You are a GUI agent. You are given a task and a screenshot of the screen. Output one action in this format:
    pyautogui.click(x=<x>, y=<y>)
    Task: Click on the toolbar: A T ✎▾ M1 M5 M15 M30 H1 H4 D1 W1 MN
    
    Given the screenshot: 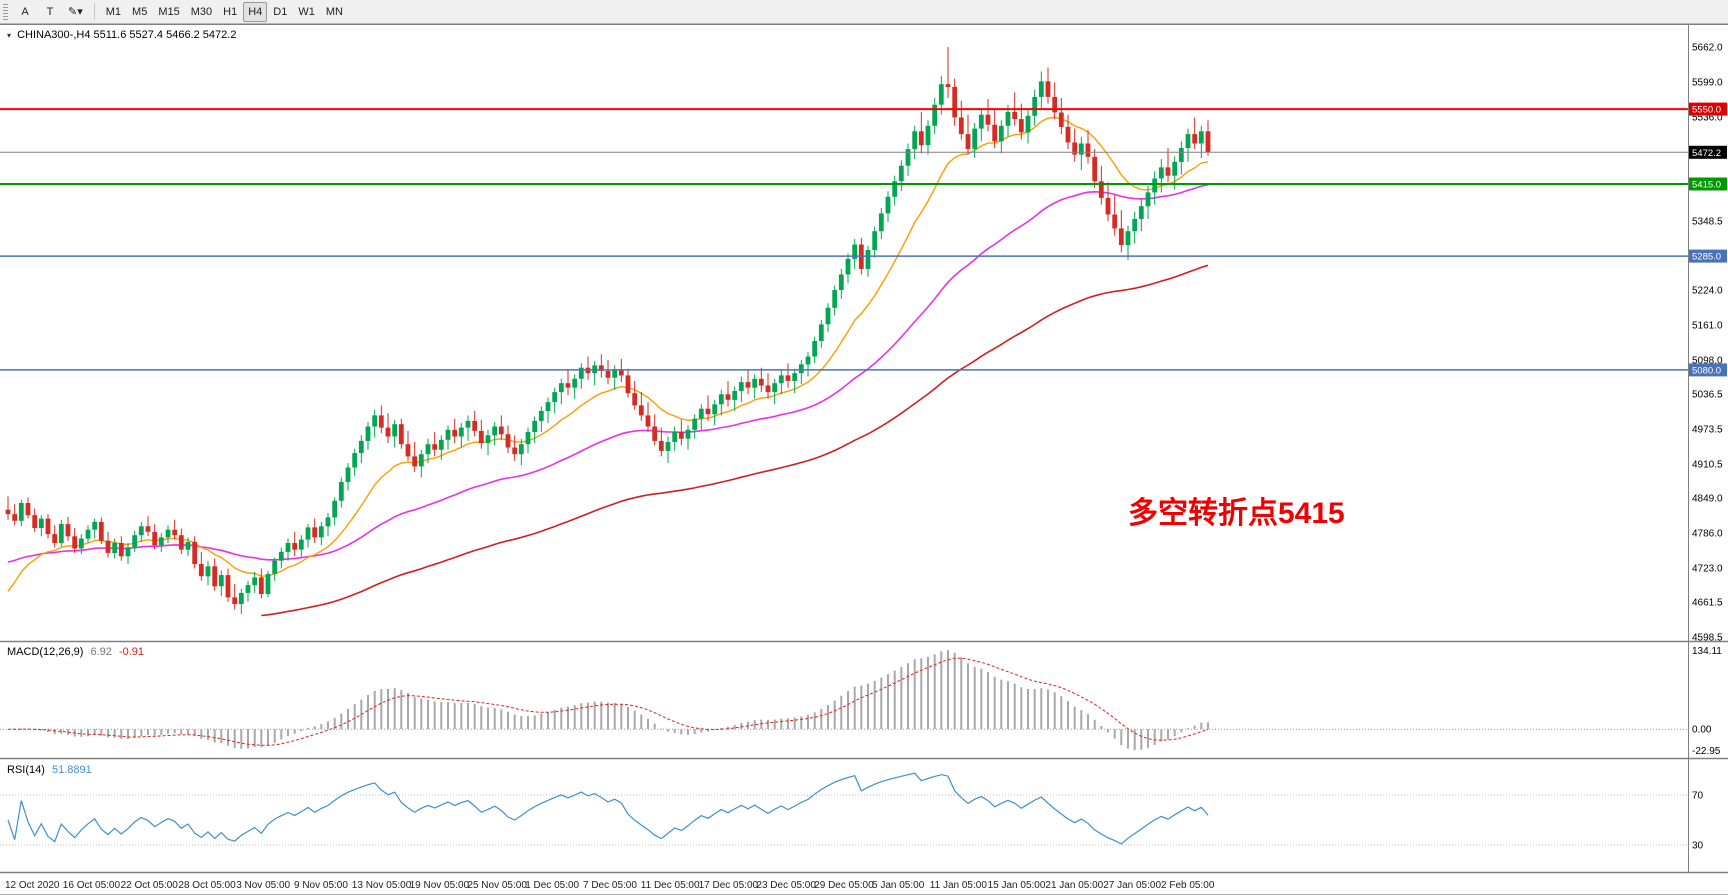 What is the action you would take?
    pyautogui.click(x=864, y=12)
    